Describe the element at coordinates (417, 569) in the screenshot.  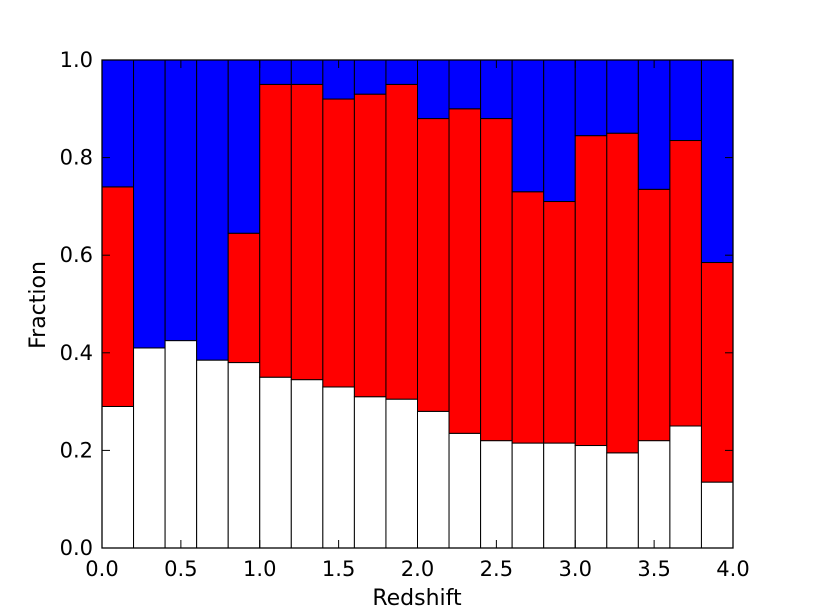
I see `x-tick-label-4: 2.0` at that location.